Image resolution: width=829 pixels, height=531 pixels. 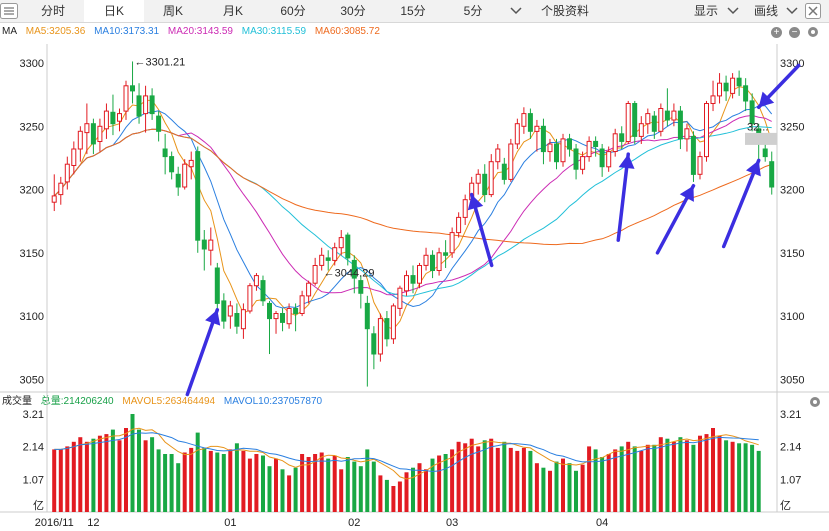 I want to click on ma10-value: MA10:3173.31, so click(x=127, y=31).